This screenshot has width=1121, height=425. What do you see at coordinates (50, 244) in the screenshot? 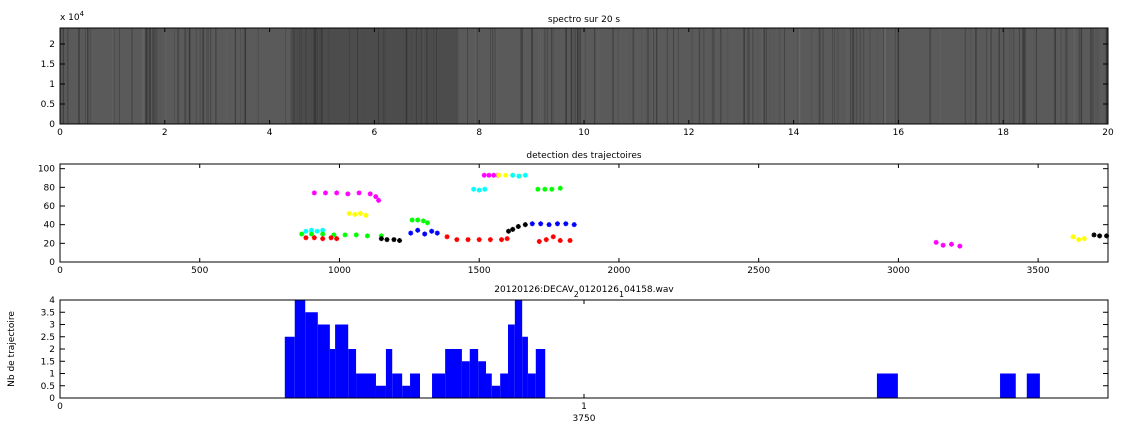
I see `y-tick-label: 20` at bounding box center [50, 244].